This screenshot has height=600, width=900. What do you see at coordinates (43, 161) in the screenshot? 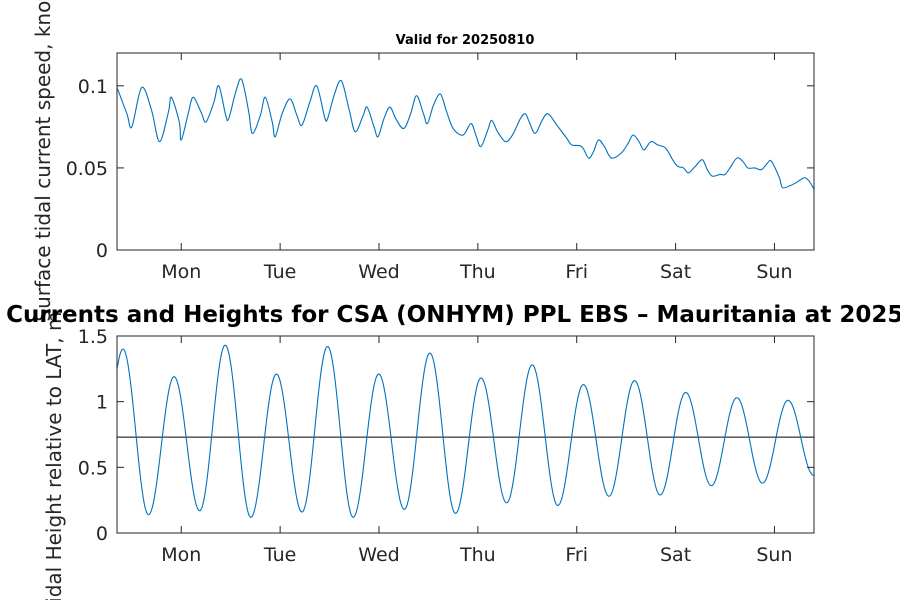
I see `current-y-axis-label: Surface tidal current speed, knots` at bounding box center [43, 161].